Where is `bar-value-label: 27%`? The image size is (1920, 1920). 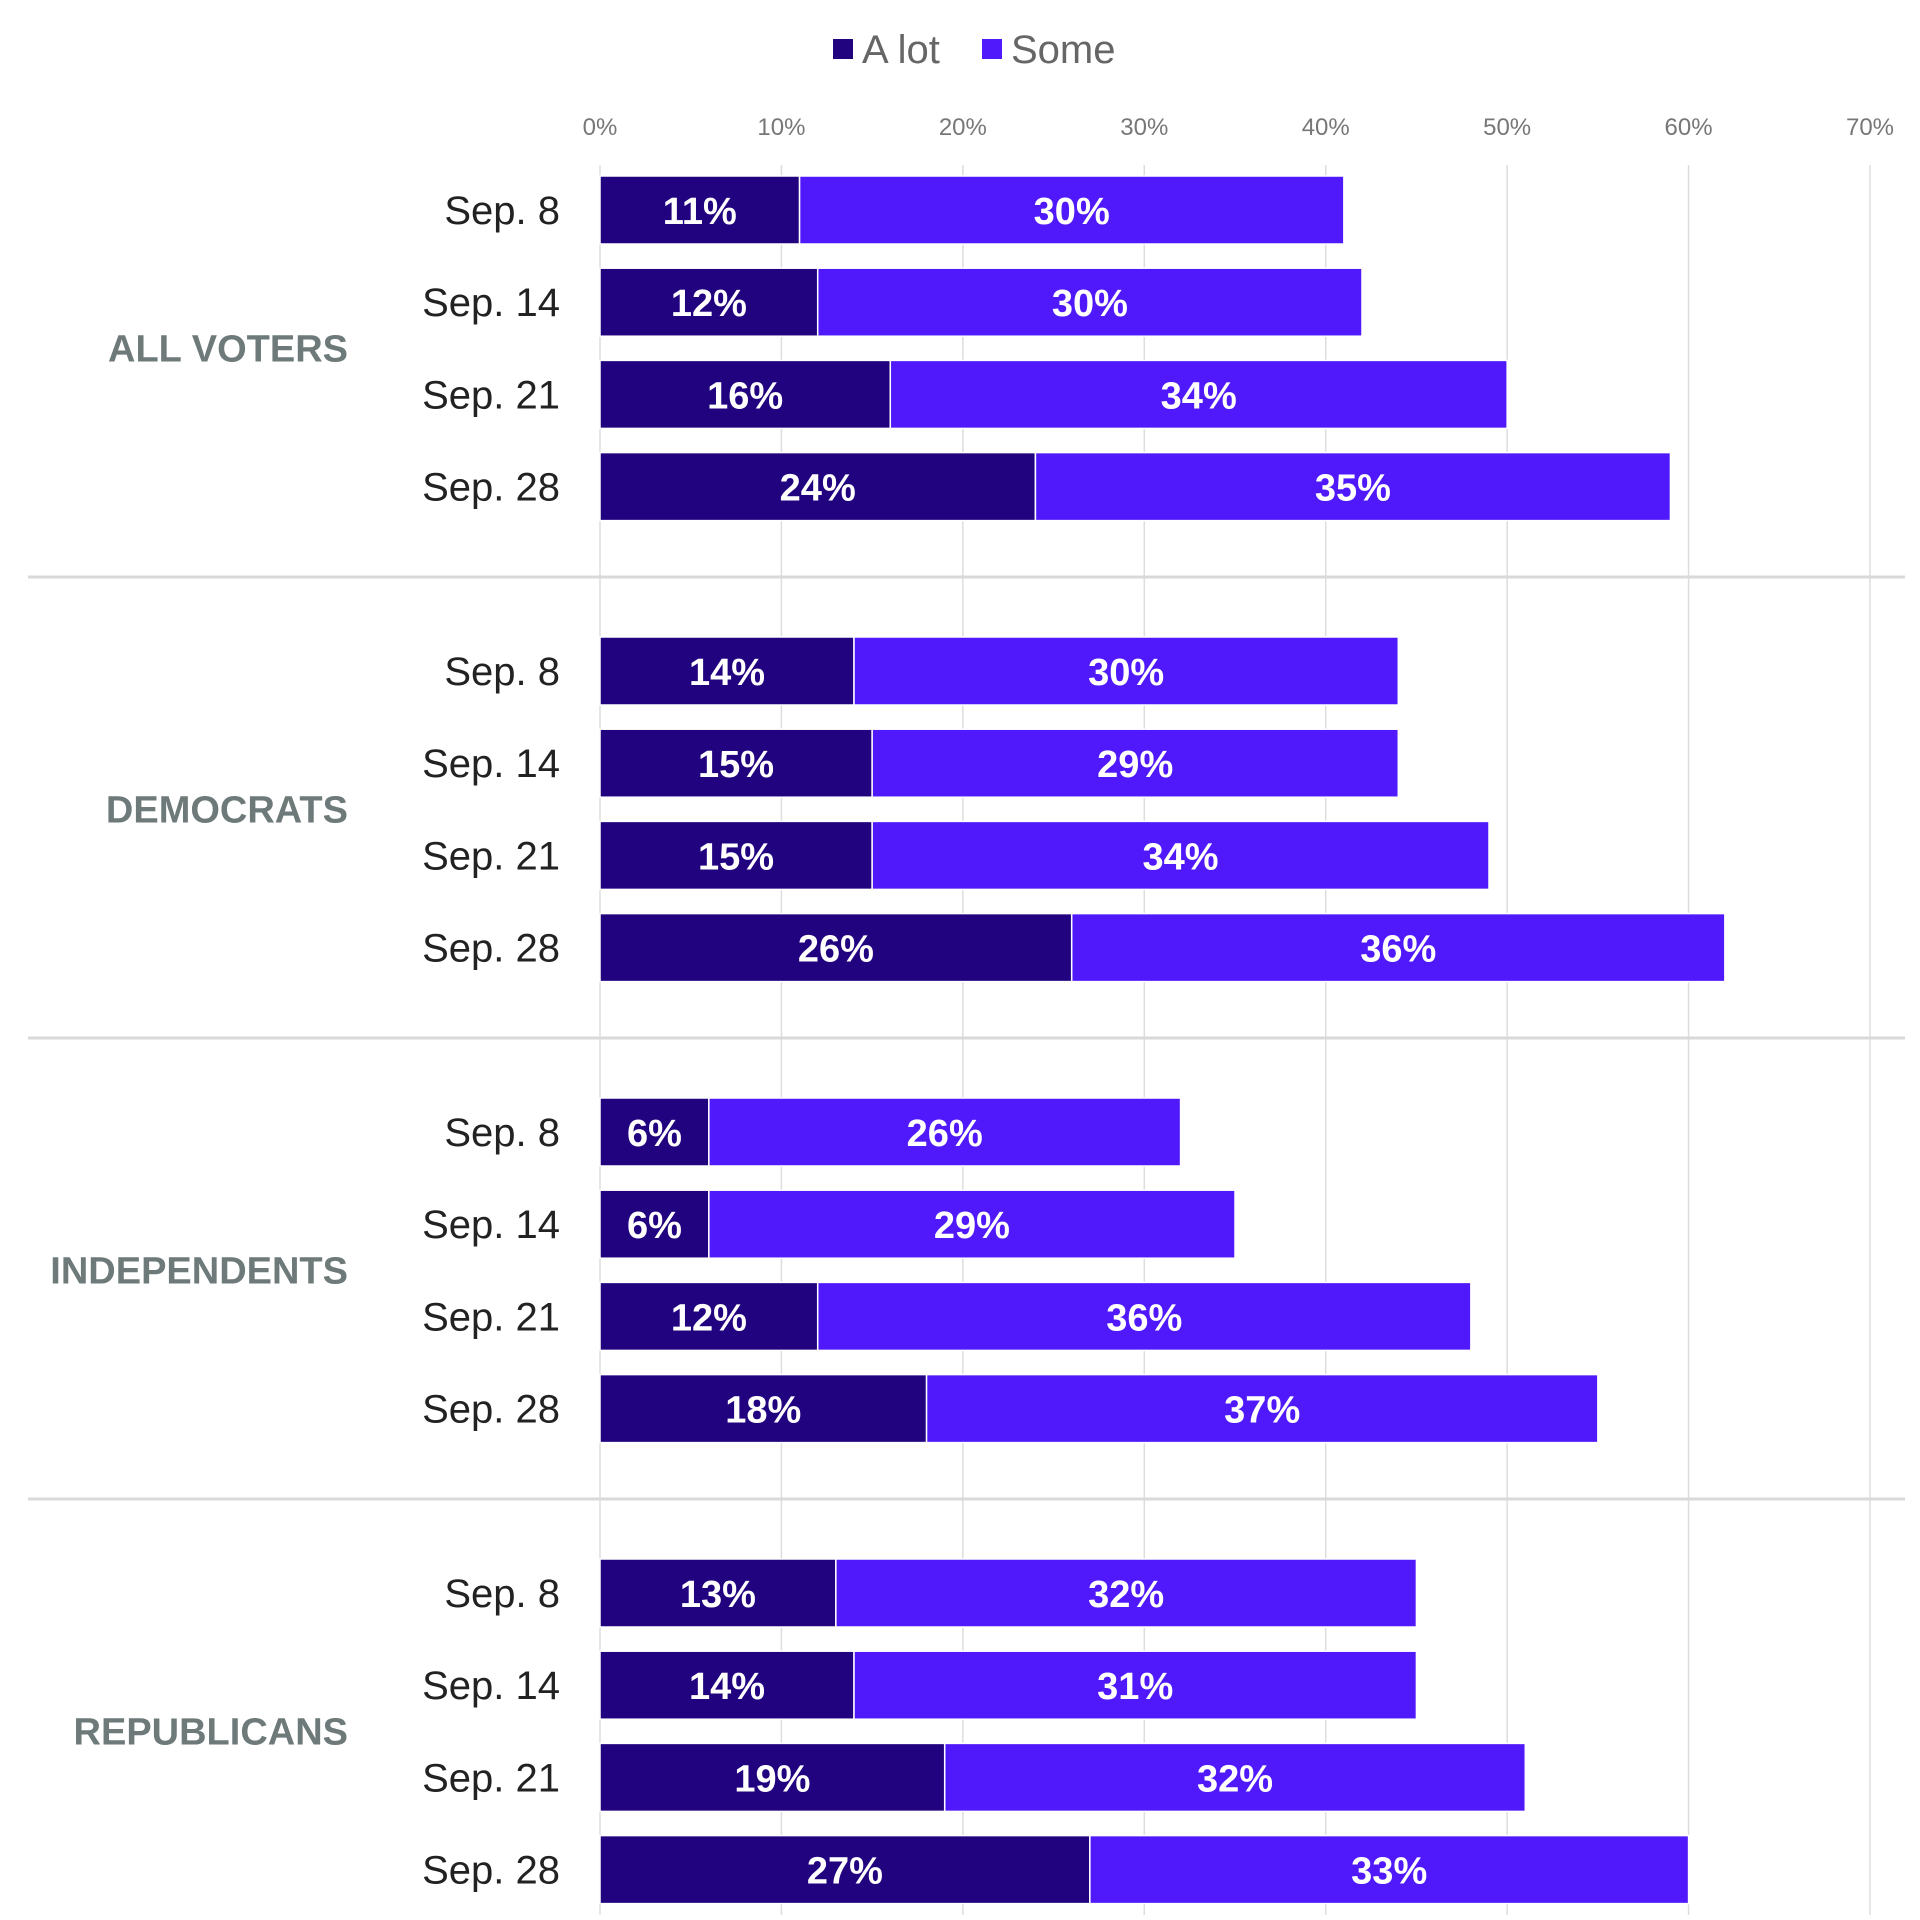
bar-value-label: 27% is located at coordinates (845, 1872).